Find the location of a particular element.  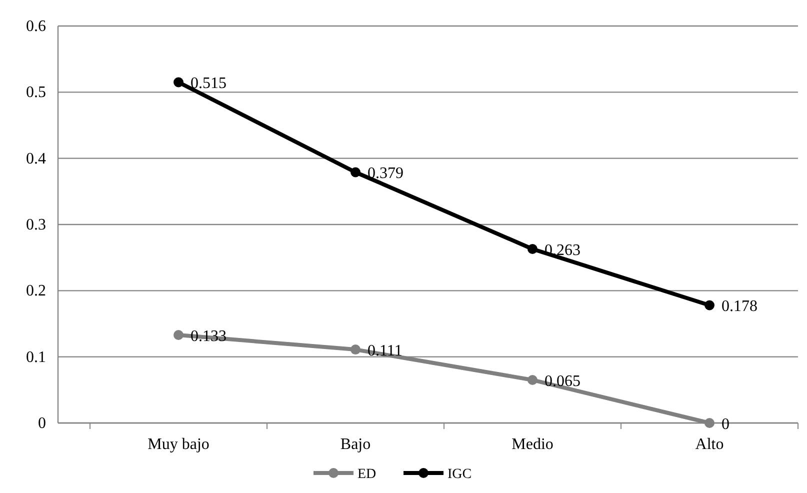

x-tick-label: Muy bajo is located at coordinates (179, 444).